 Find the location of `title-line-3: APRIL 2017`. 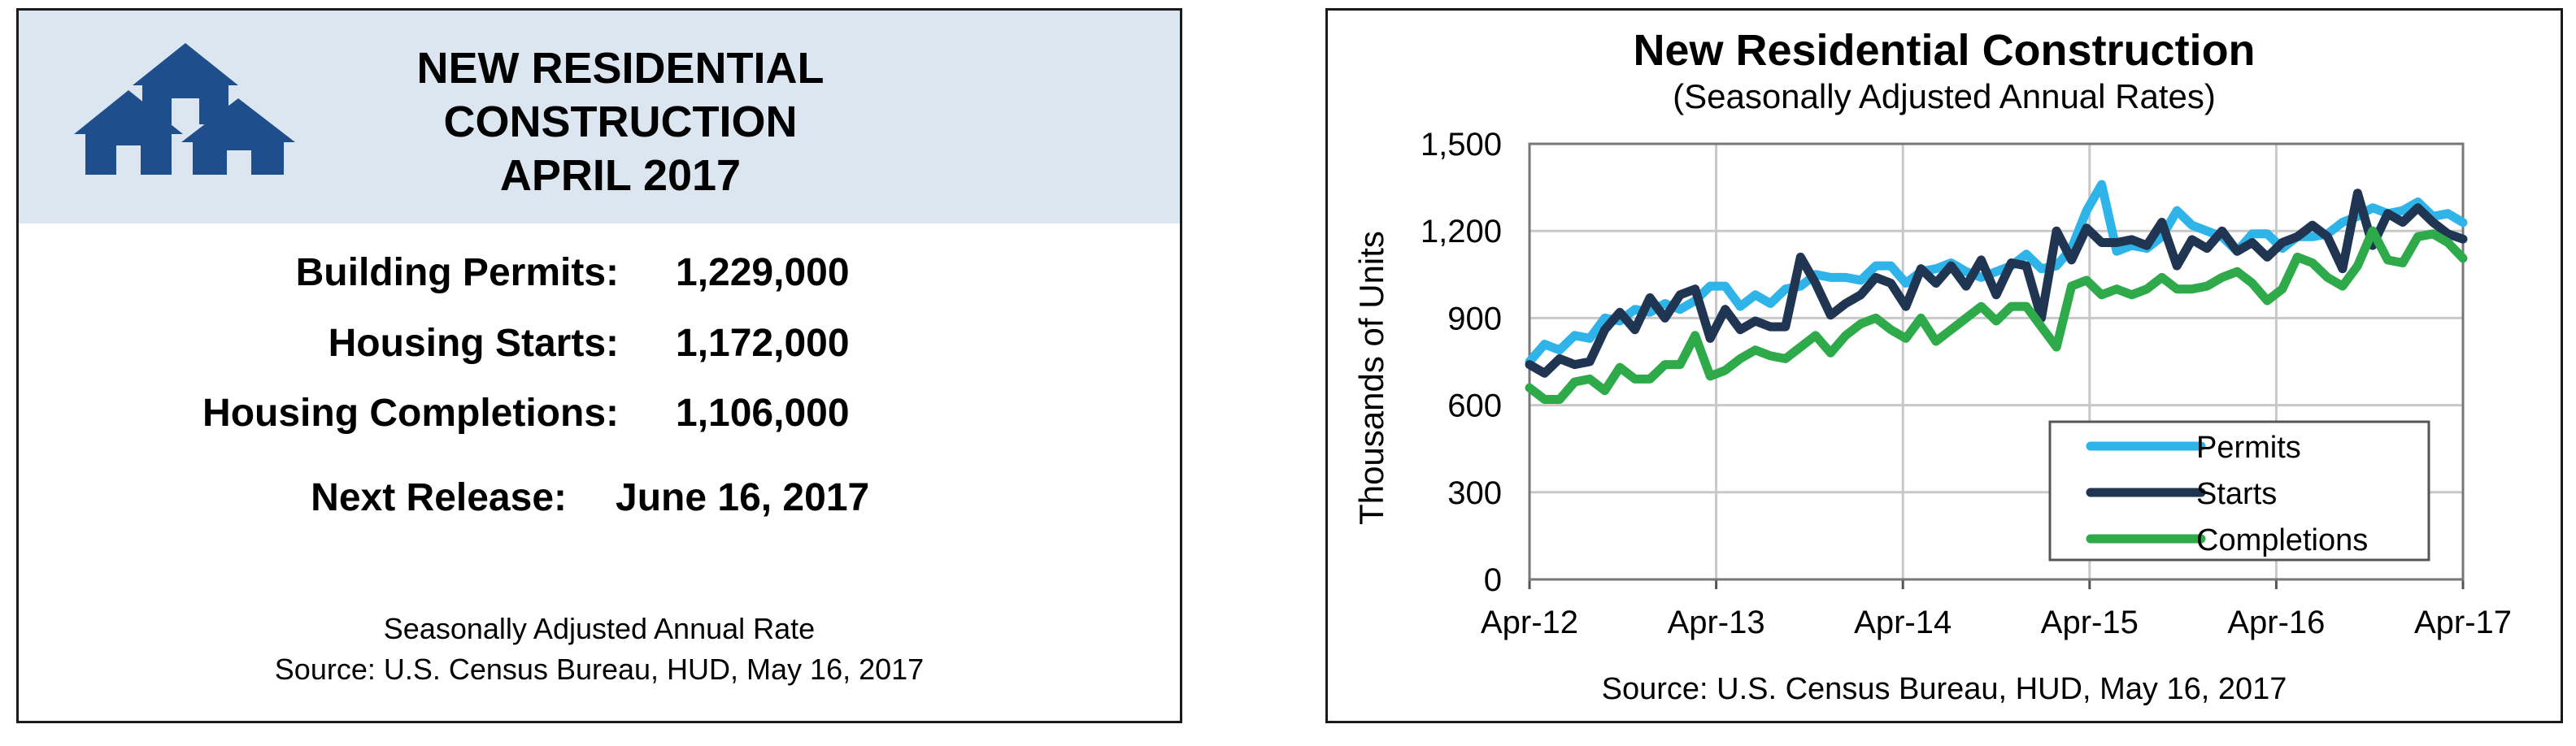

title-line-3: APRIL 2017 is located at coordinates (620, 175).